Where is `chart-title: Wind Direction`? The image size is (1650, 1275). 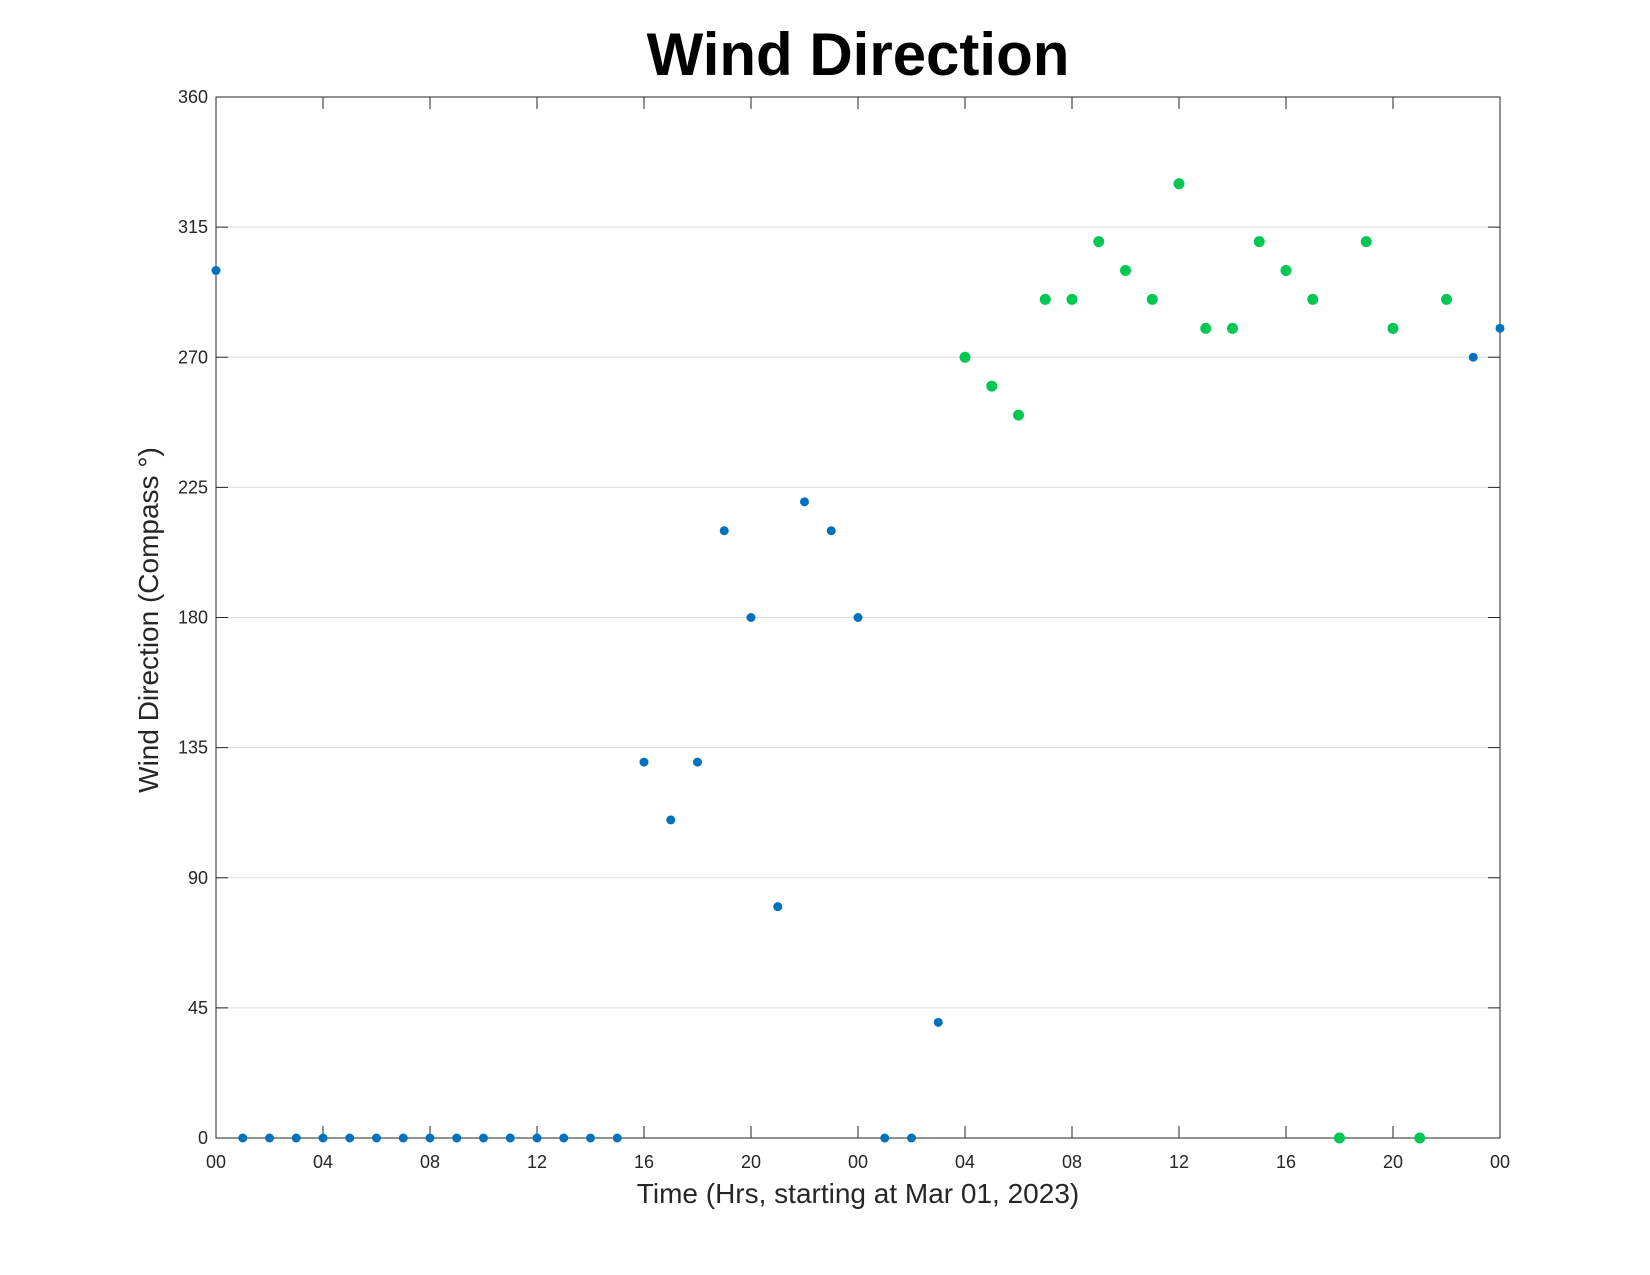
chart-title: Wind Direction is located at coordinates (858, 54).